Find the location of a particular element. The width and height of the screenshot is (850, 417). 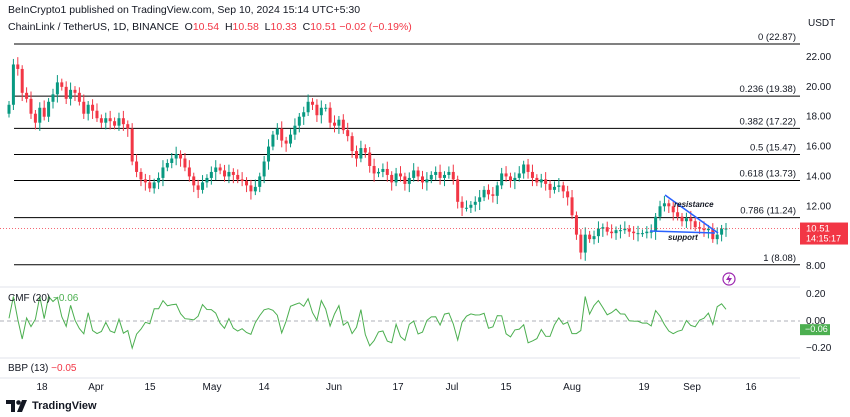

symbol-label: ChainLink / TetherUS, 1D, BINANCE is located at coordinates (93, 27).